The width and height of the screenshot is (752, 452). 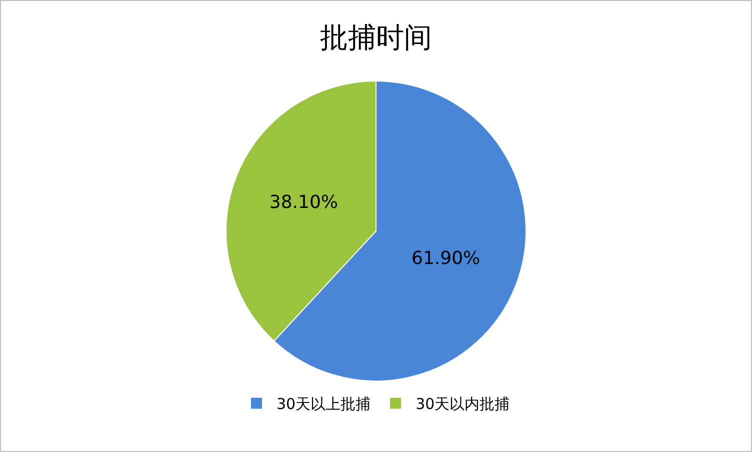 I want to click on legend-label: 30天以上批捕, so click(x=323, y=404).